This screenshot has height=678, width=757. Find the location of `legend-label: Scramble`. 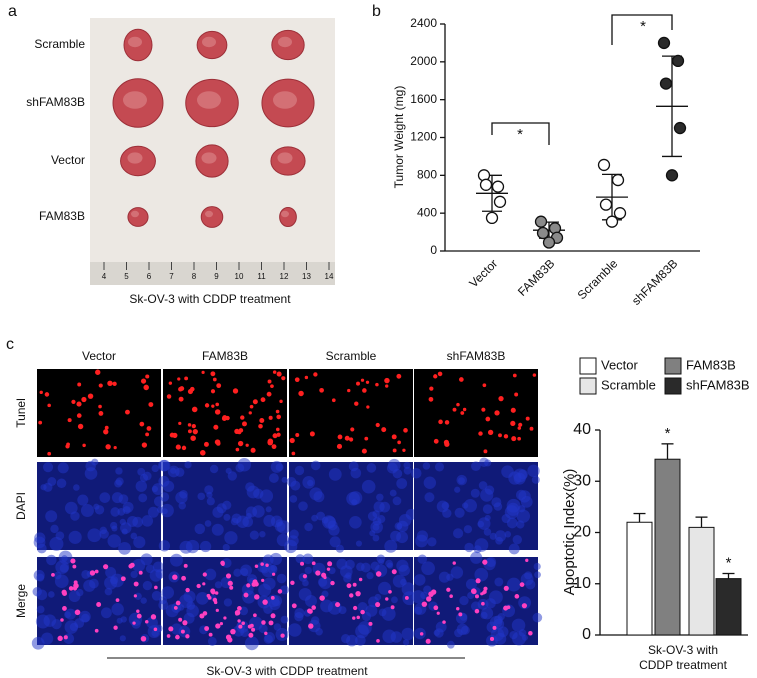

legend-label: Scramble is located at coordinates (628, 384).